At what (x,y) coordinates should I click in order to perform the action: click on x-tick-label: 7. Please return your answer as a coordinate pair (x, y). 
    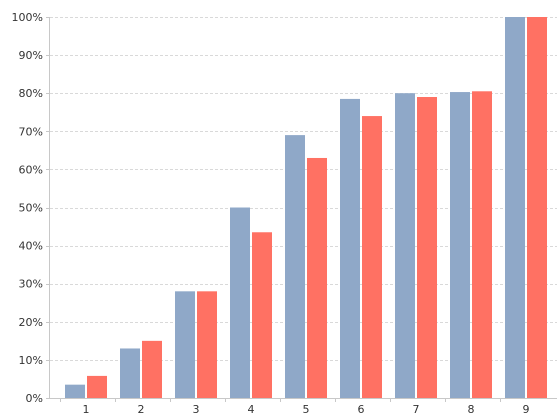
    Looking at the image, I should click on (416, 409).